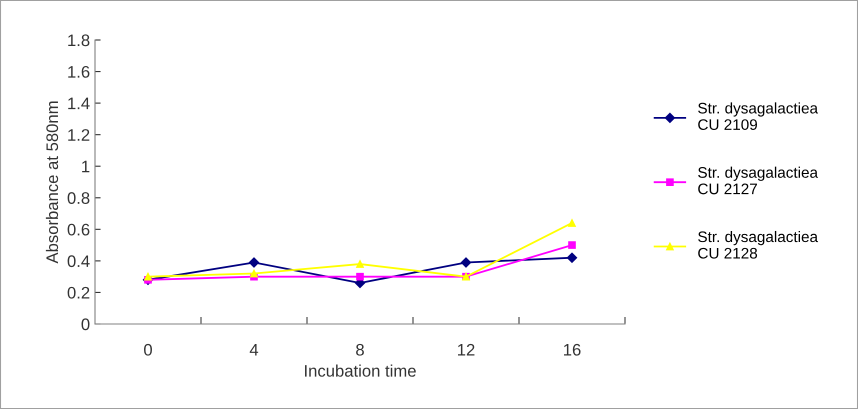 The width and height of the screenshot is (858, 409). I want to click on x-tick-label: 16, so click(572, 350).